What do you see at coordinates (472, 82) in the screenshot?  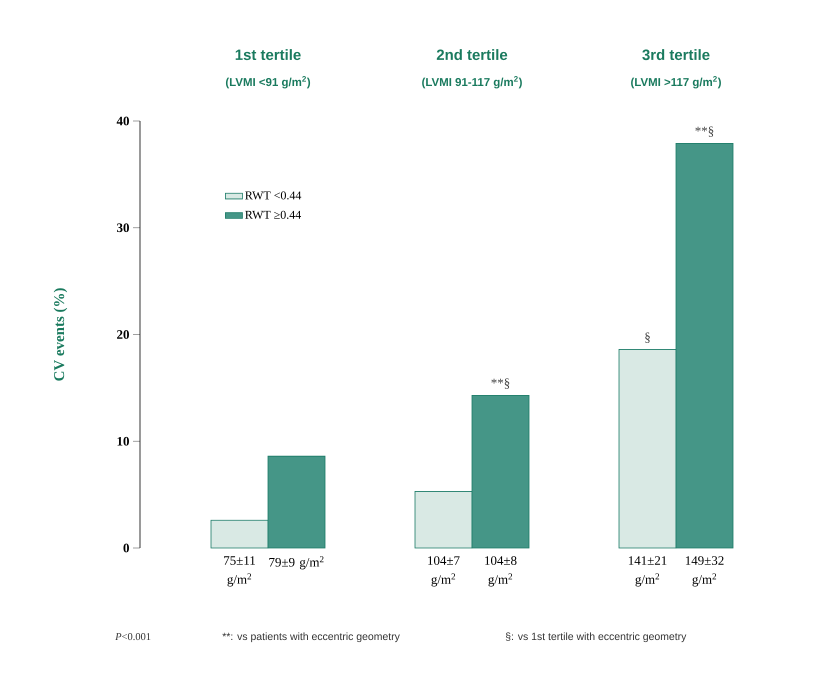 I see `text: (LVMI 91-117 g/m$^{2}$)` at bounding box center [472, 82].